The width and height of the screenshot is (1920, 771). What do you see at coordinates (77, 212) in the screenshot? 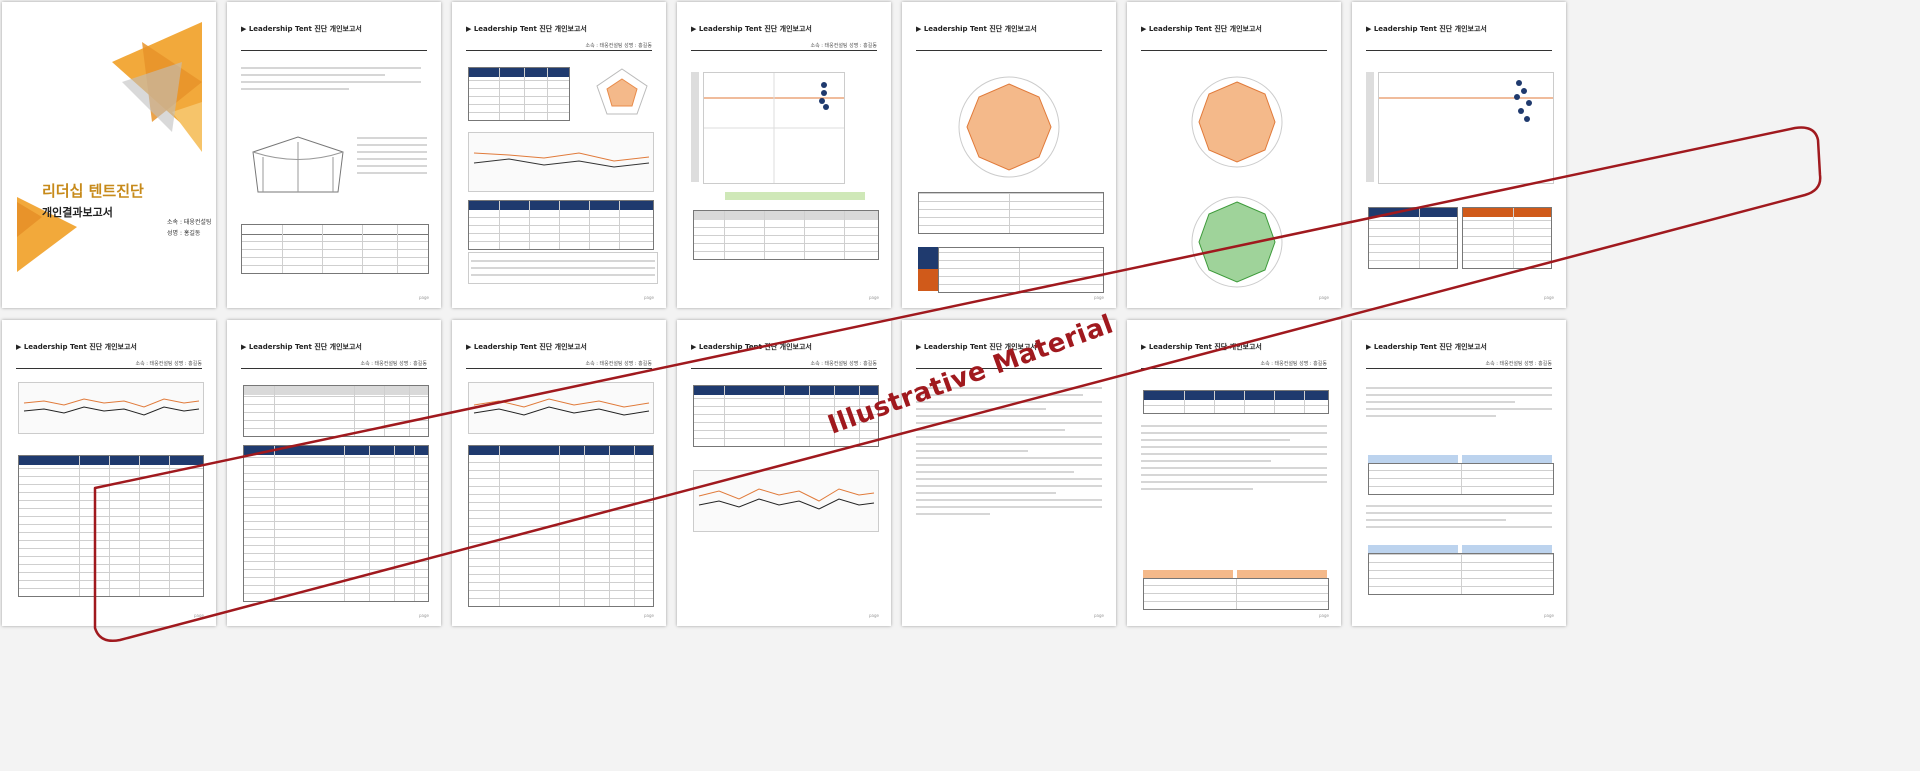
I see `cover-subtitle: 개인결과보고서` at bounding box center [77, 212].